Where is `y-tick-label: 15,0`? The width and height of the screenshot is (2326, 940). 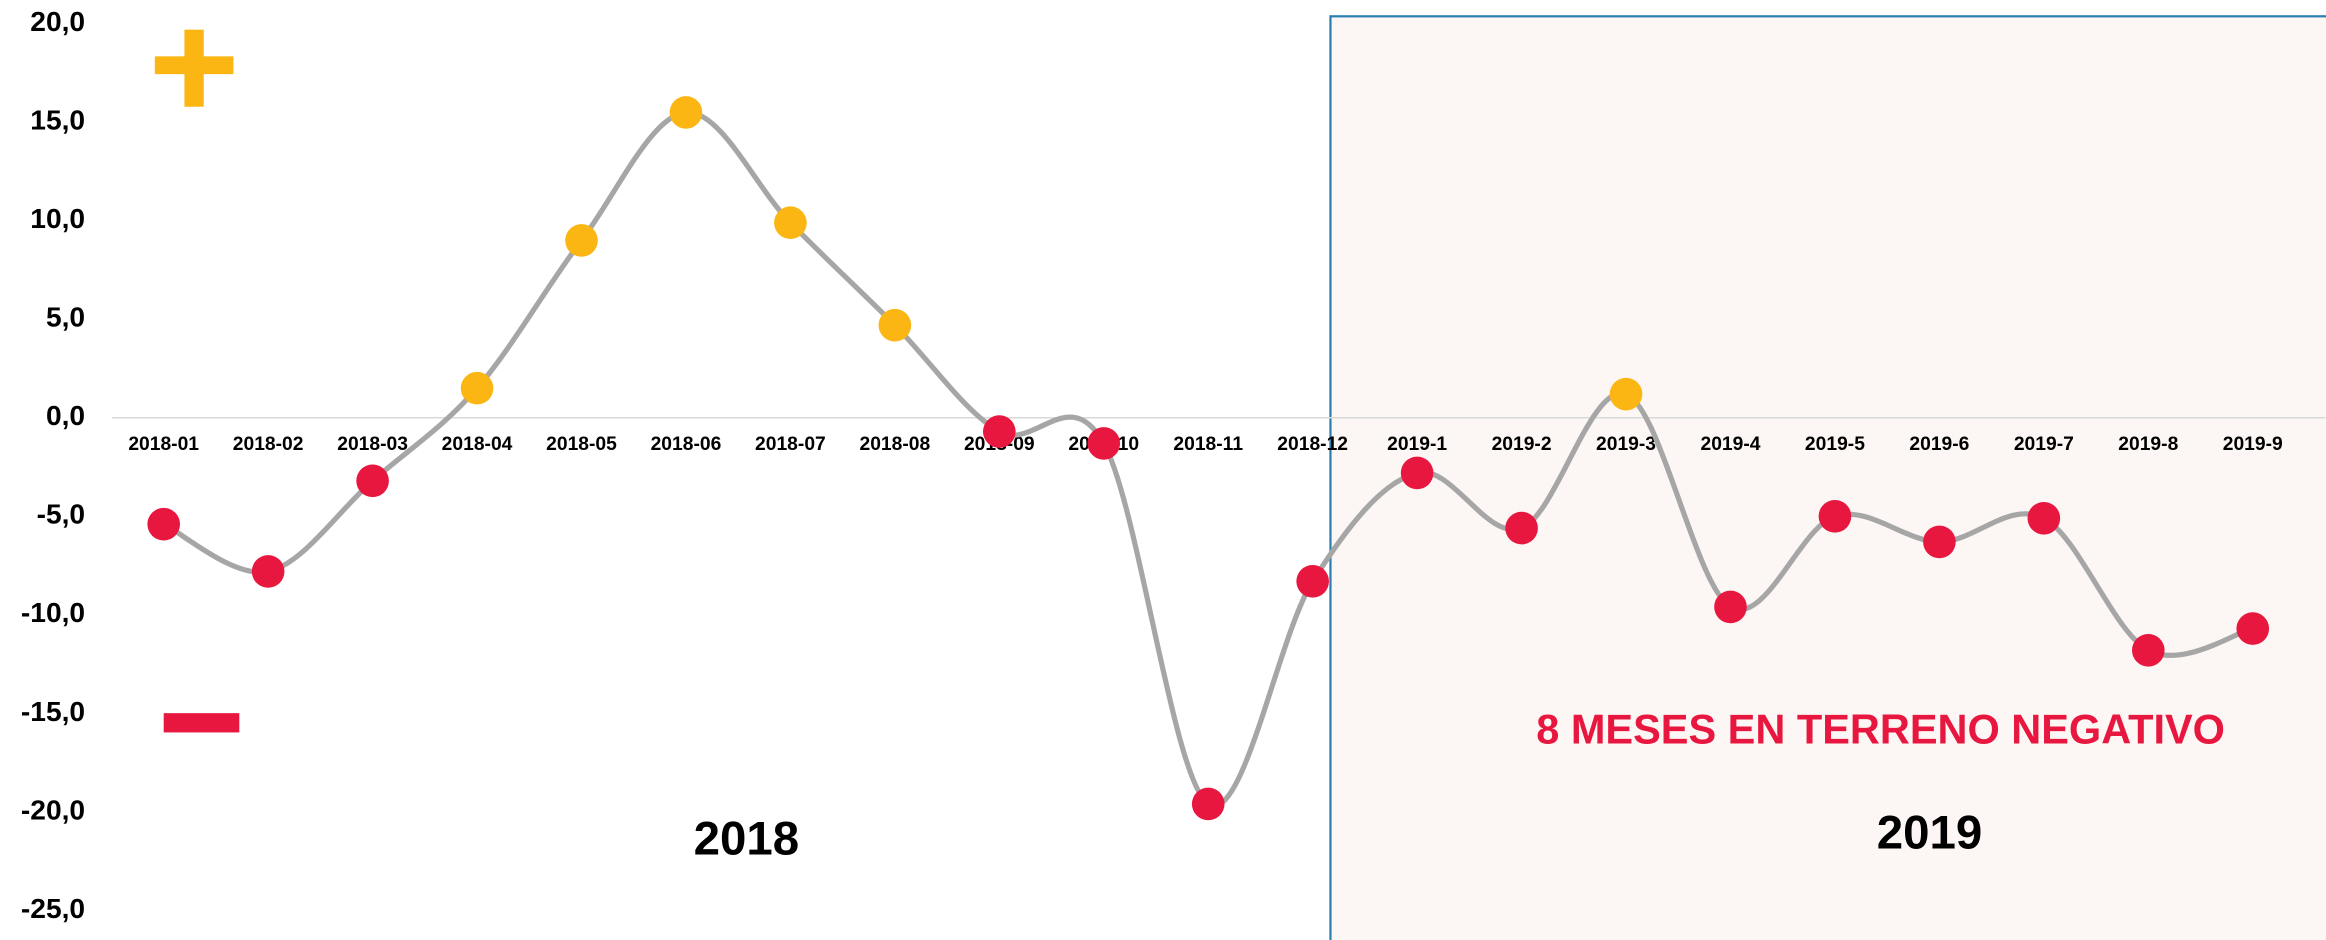
y-tick-label: 15,0 is located at coordinates (57, 120).